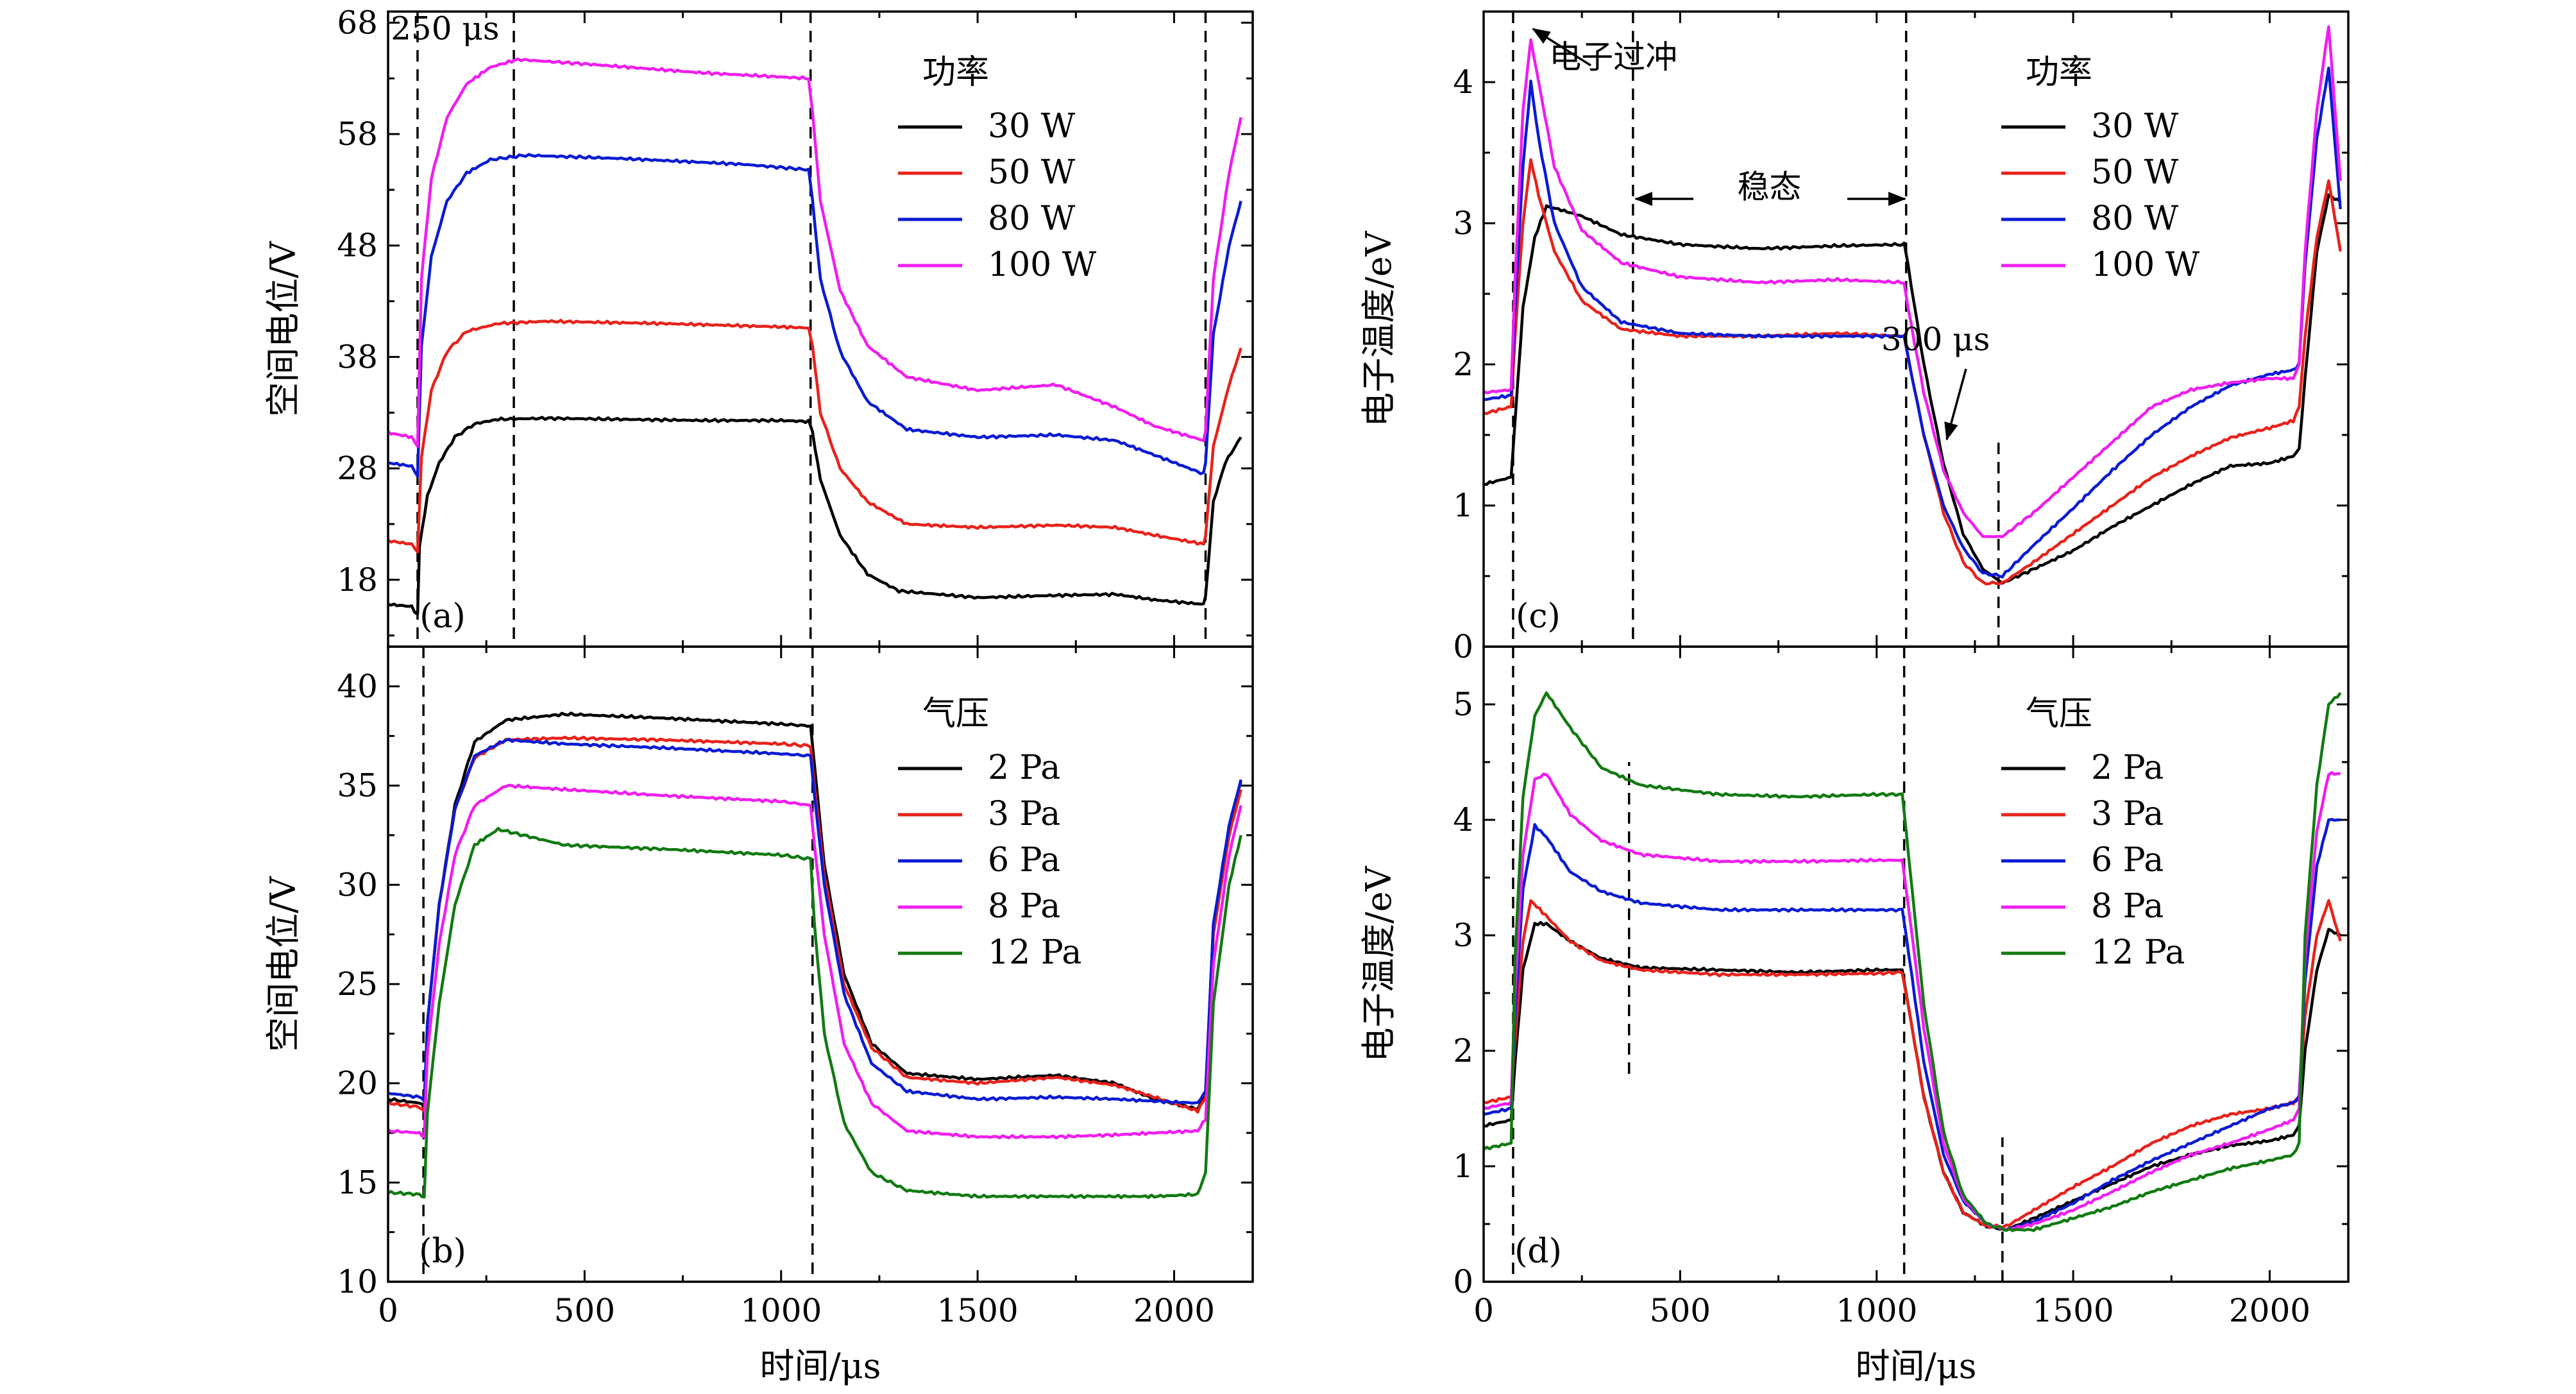  I want to click on series-line-3-pa, so click(1913, 1064).